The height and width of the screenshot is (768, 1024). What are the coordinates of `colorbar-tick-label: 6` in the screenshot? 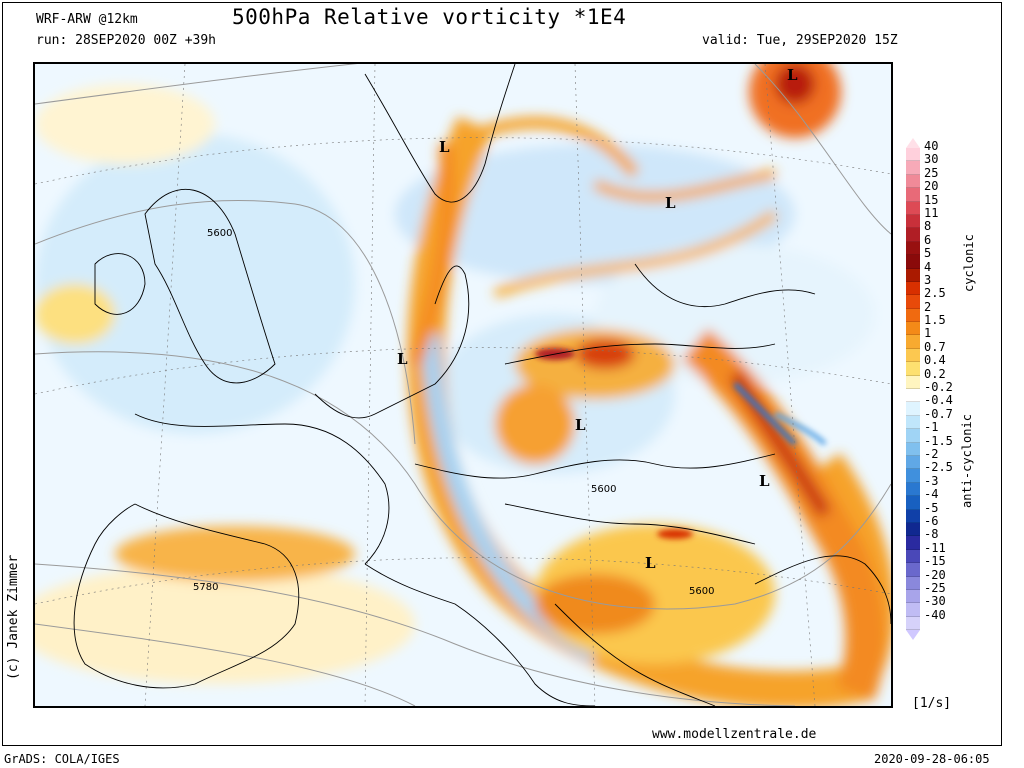 It's located at (928, 239).